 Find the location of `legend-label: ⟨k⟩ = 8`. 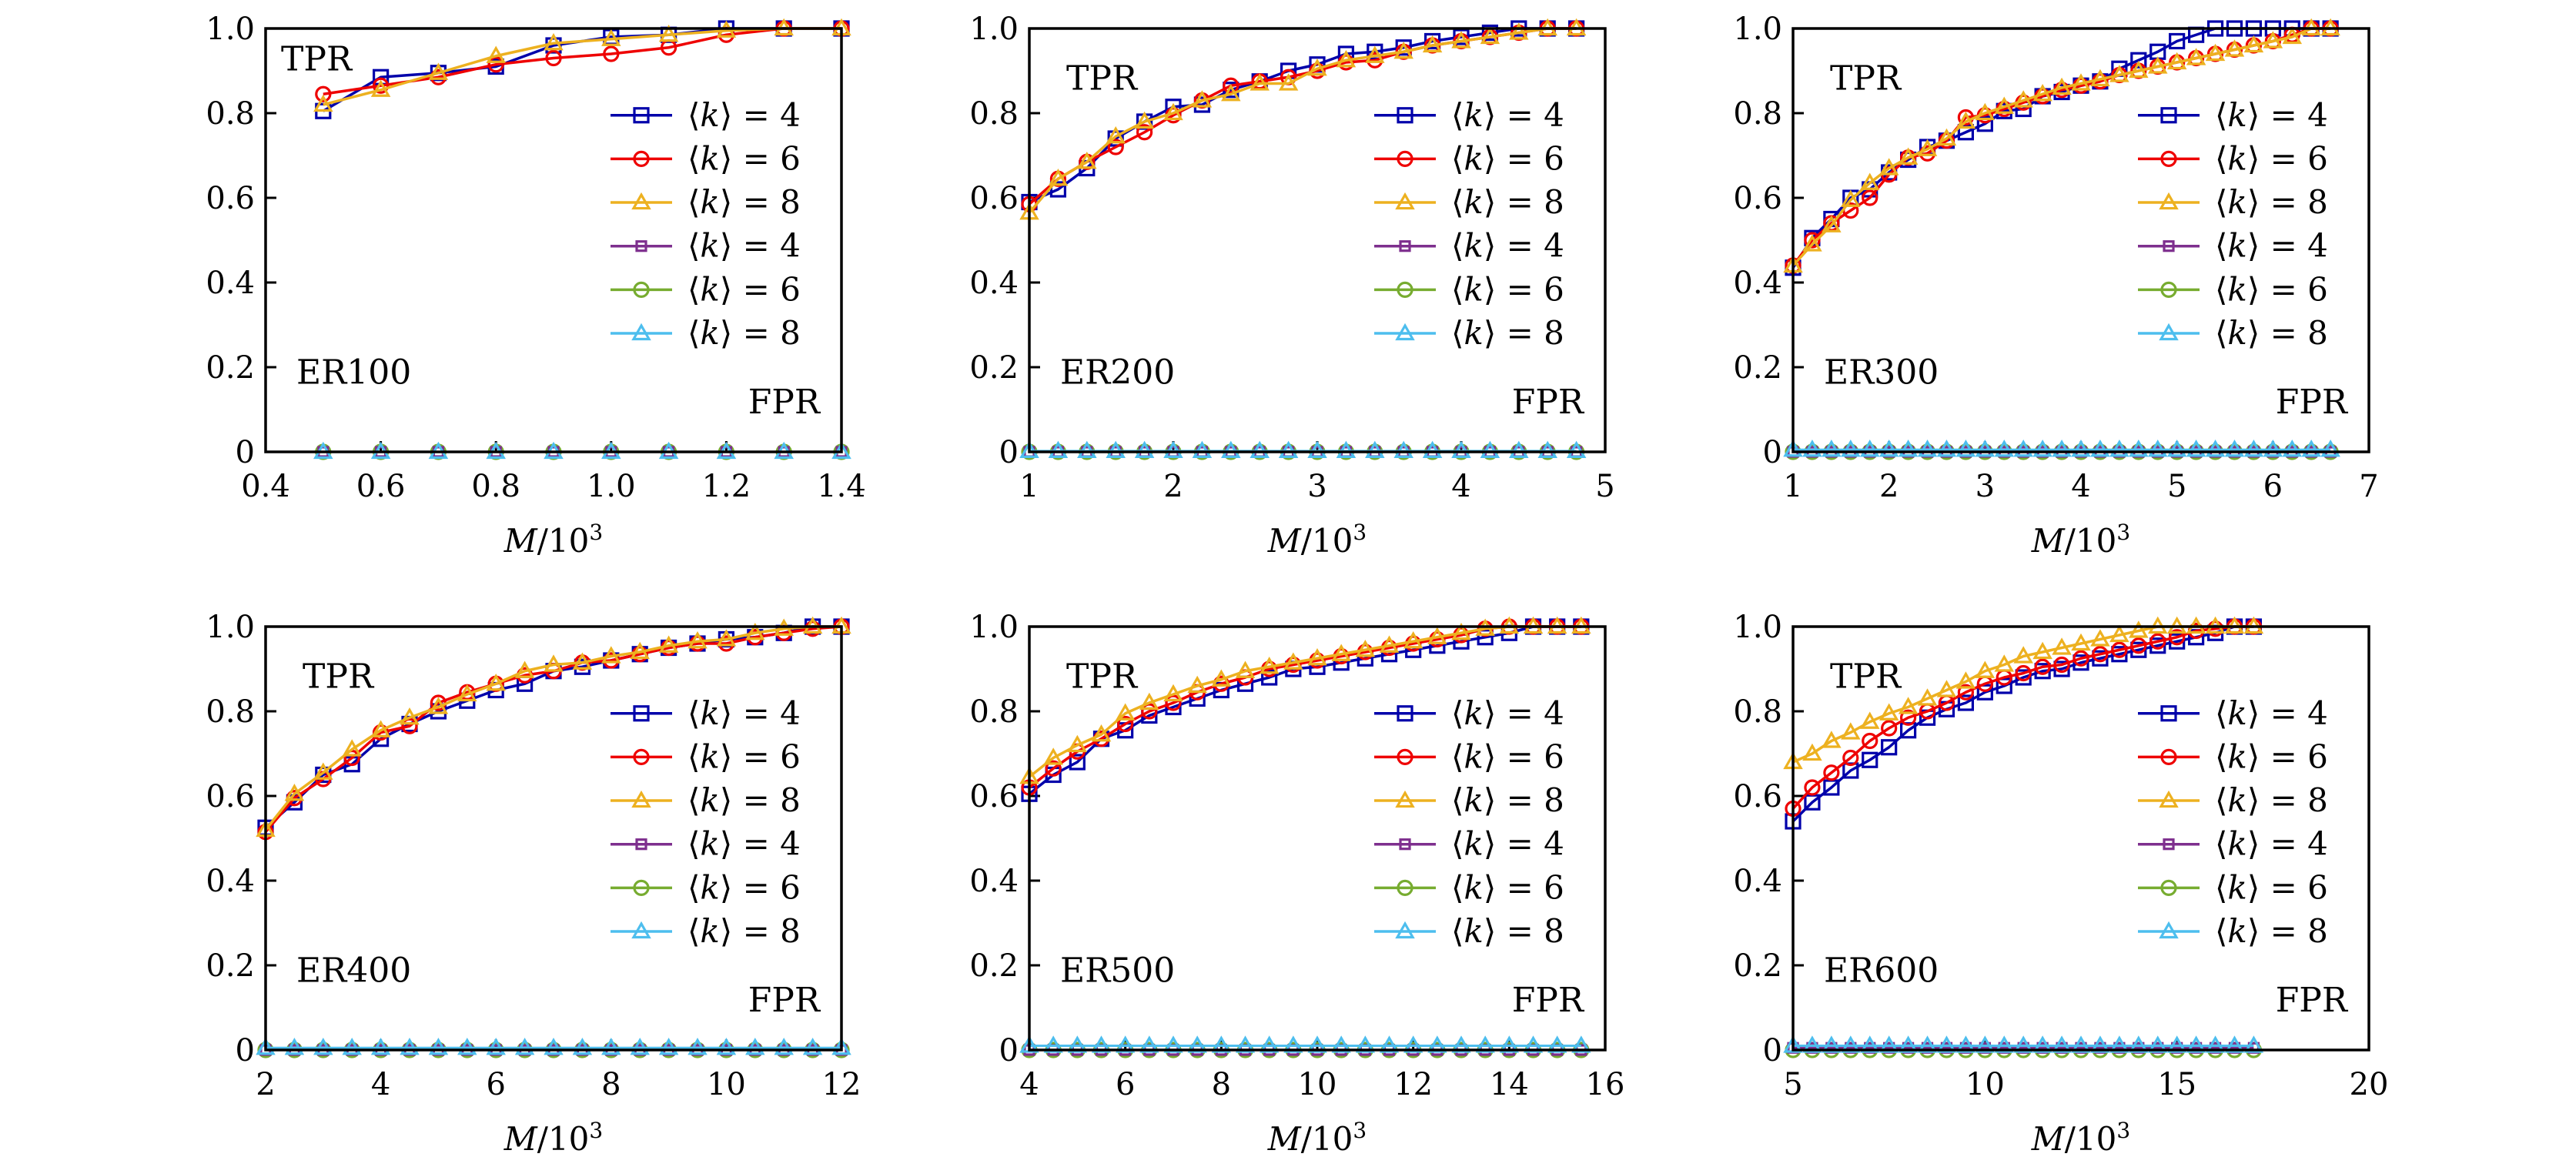

legend-label: ⟨k⟩ = 8 is located at coordinates (1508, 800).